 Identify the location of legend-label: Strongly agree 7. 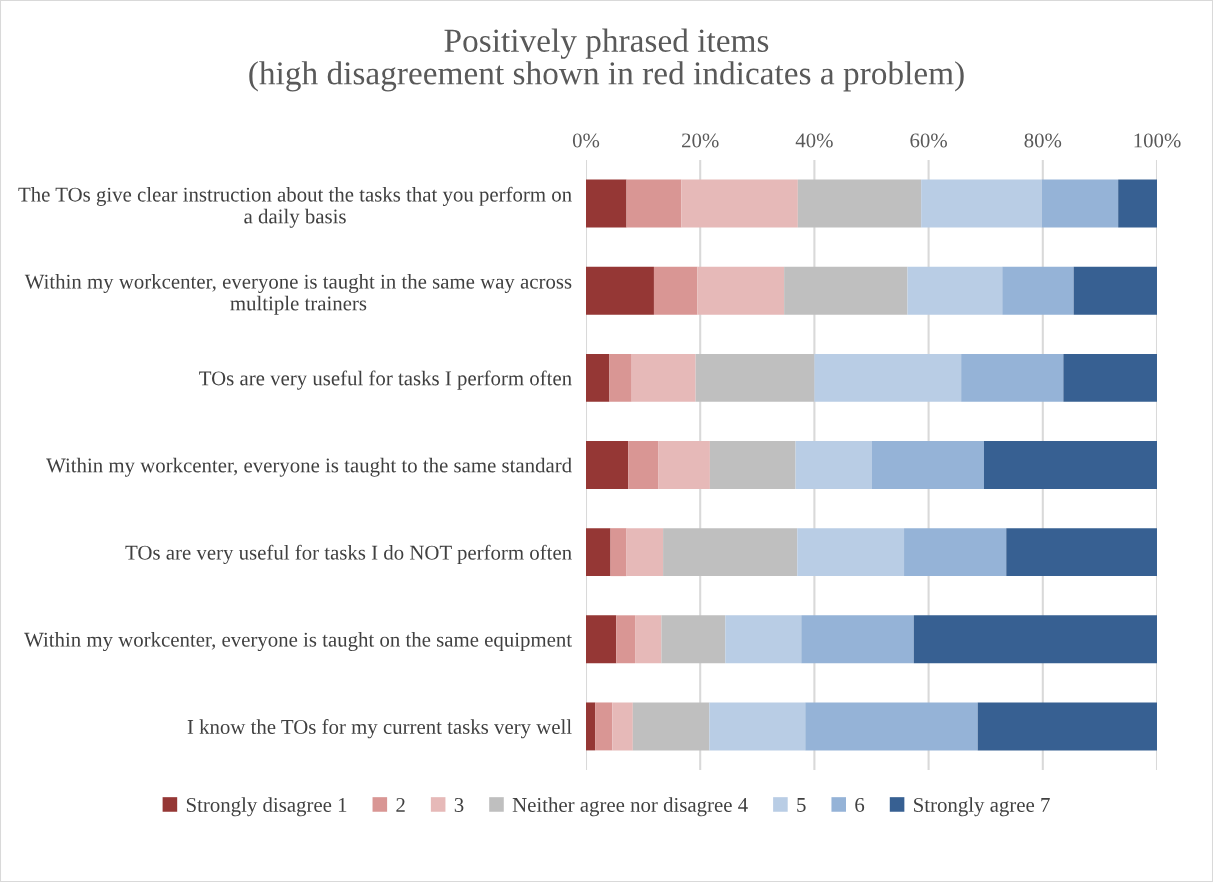
(982, 807).